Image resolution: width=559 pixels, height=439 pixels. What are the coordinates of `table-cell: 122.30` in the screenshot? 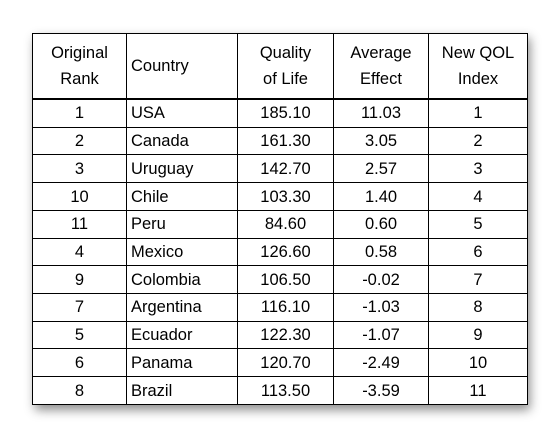 It's located at (285, 335).